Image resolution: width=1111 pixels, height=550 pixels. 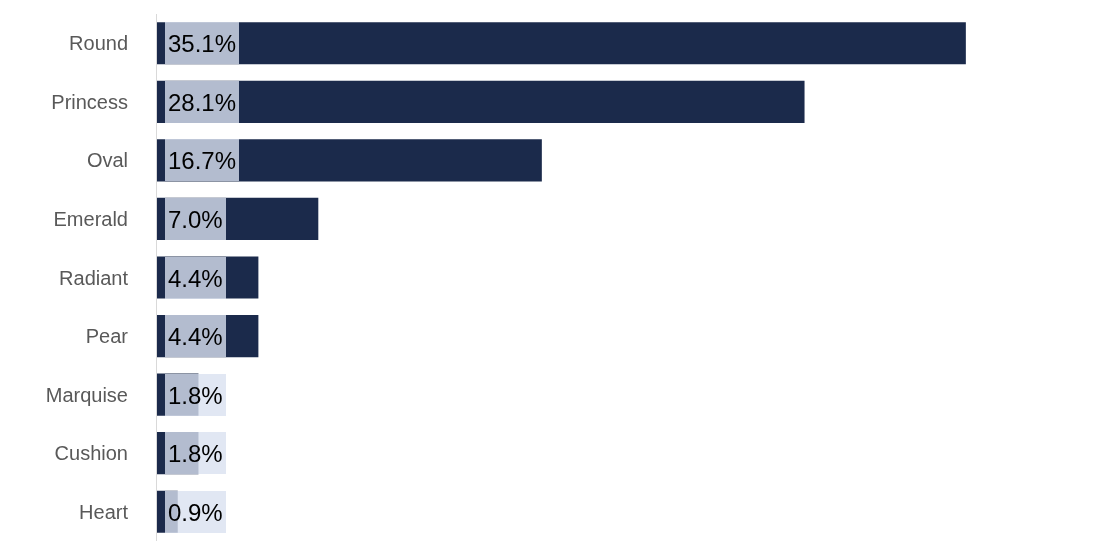 What do you see at coordinates (202, 160) in the screenshot?
I see `data-label: 16.7%` at bounding box center [202, 160].